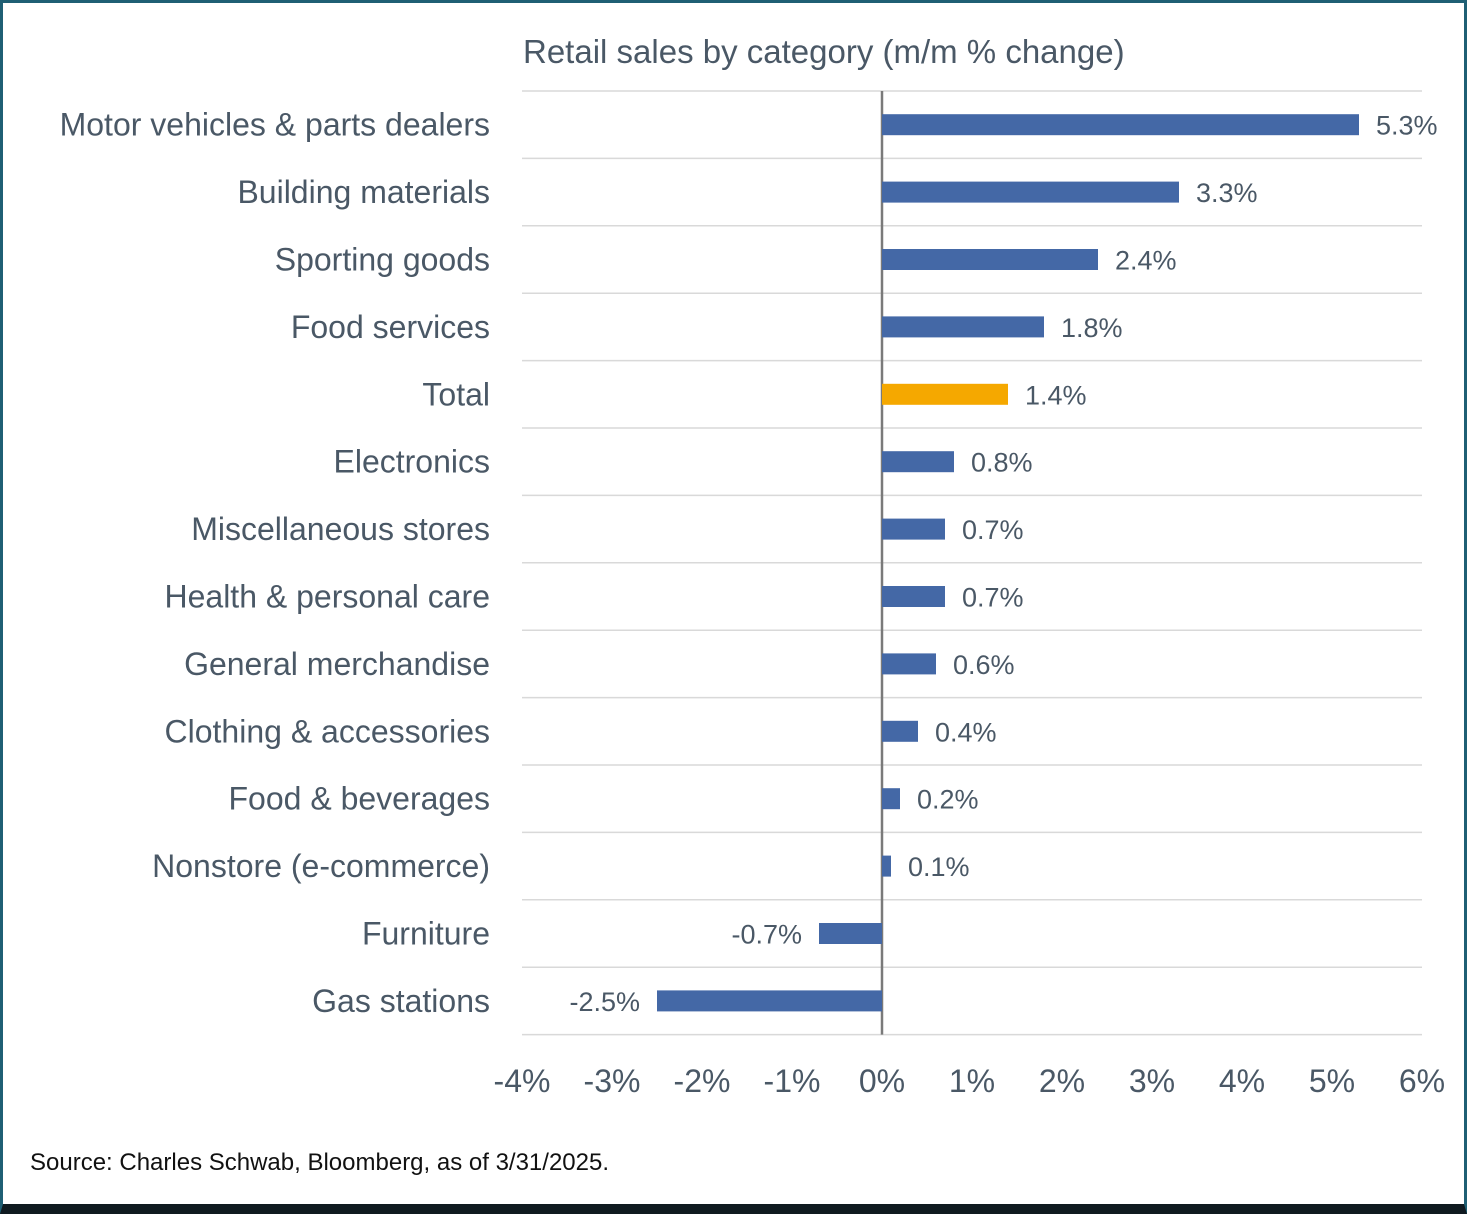  I want to click on category-label-gas-stations: Gas stations, so click(401, 1001).